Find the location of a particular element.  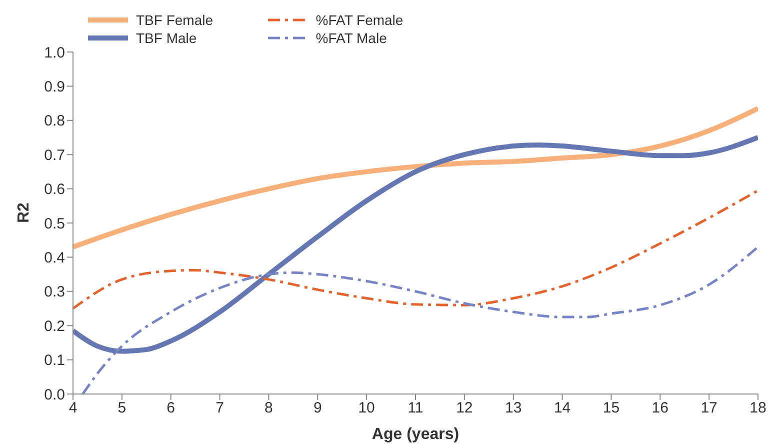

x-tick-label: 4 is located at coordinates (73, 408).